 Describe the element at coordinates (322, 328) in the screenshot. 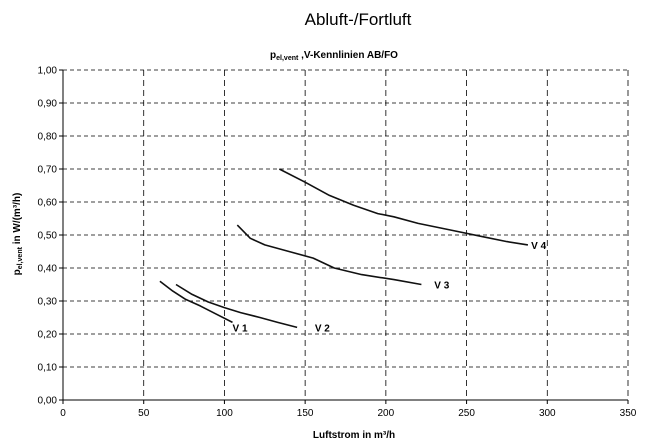

I see `series-label-2: V 2` at that location.